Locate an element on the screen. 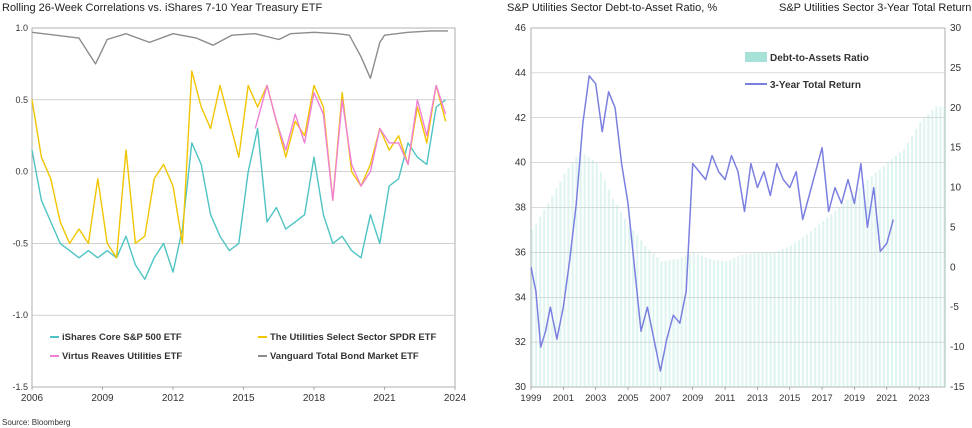  right-right-y-tick-label: -10 is located at coordinates (957, 347).